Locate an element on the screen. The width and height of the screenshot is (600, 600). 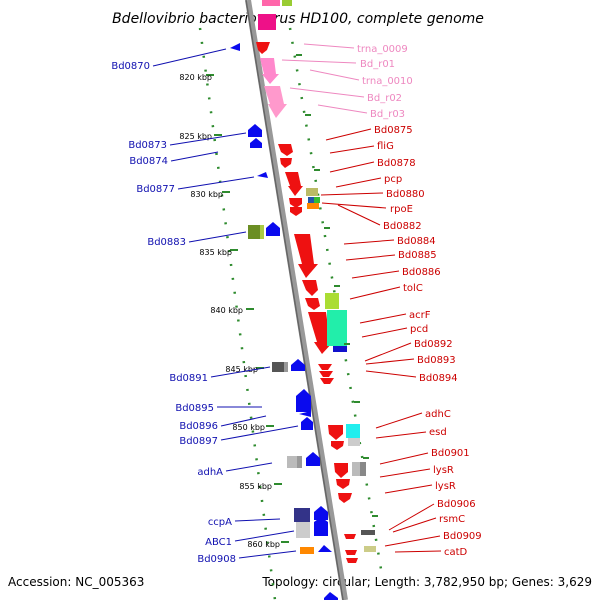
gene-label: rpoE is located at coordinates (401, 209).